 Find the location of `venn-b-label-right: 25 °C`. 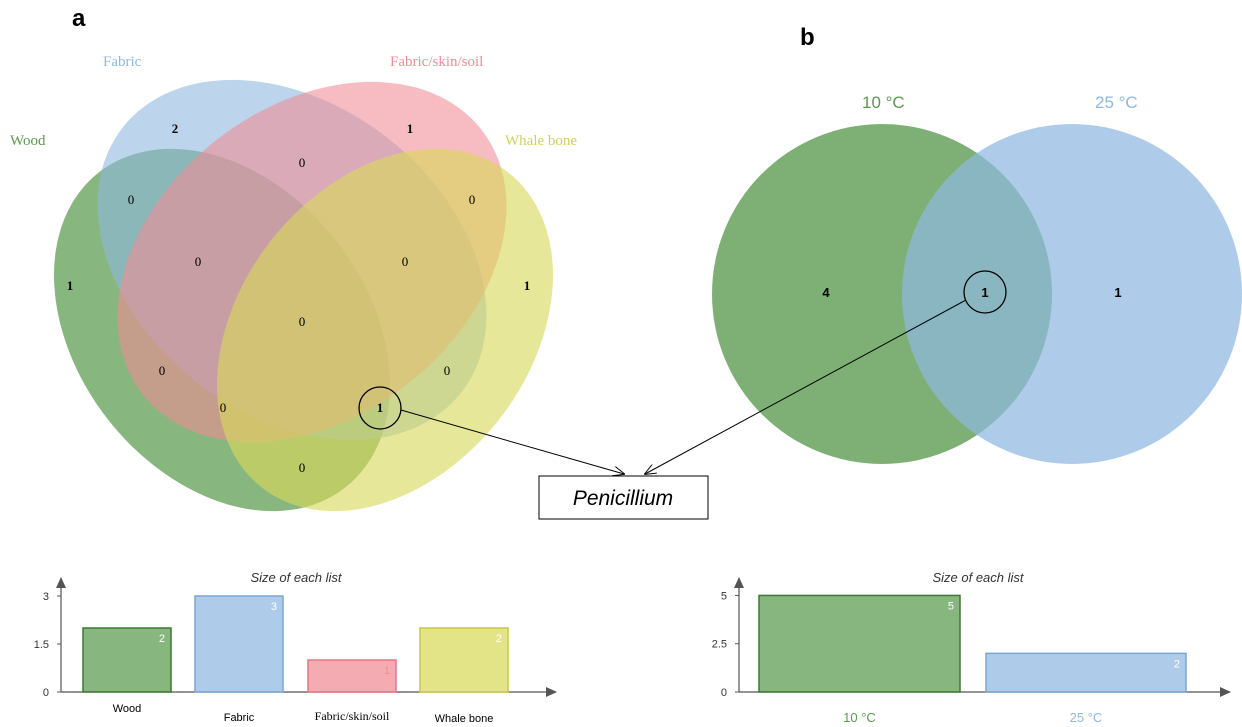

venn-b-label-right: 25 °C is located at coordinates (1116, 102).